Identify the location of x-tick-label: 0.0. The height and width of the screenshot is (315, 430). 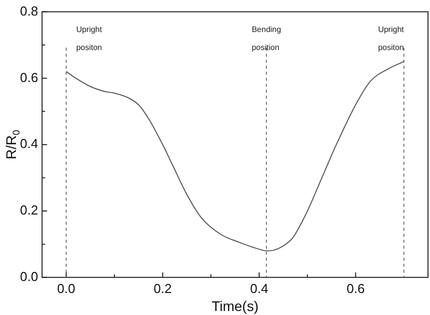
(66, 288).